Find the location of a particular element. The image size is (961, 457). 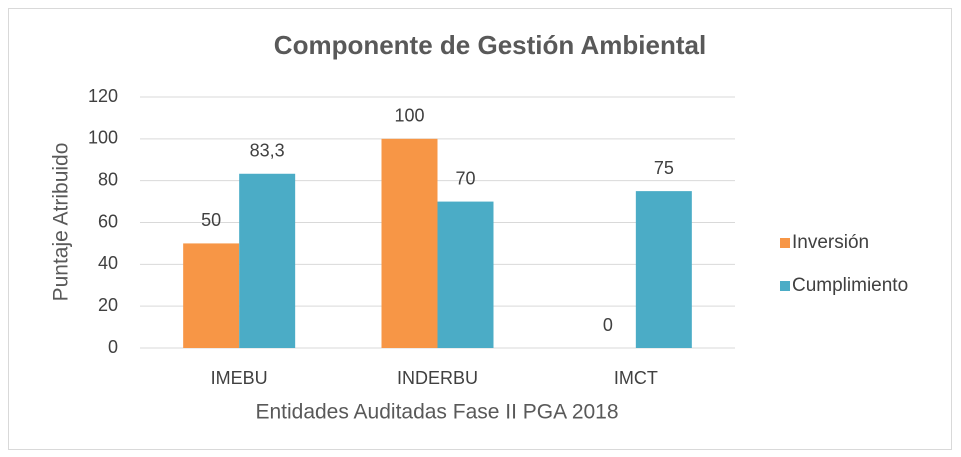

y-axis-label: Puntaje Atribuido is located at coordinates (61, 222).